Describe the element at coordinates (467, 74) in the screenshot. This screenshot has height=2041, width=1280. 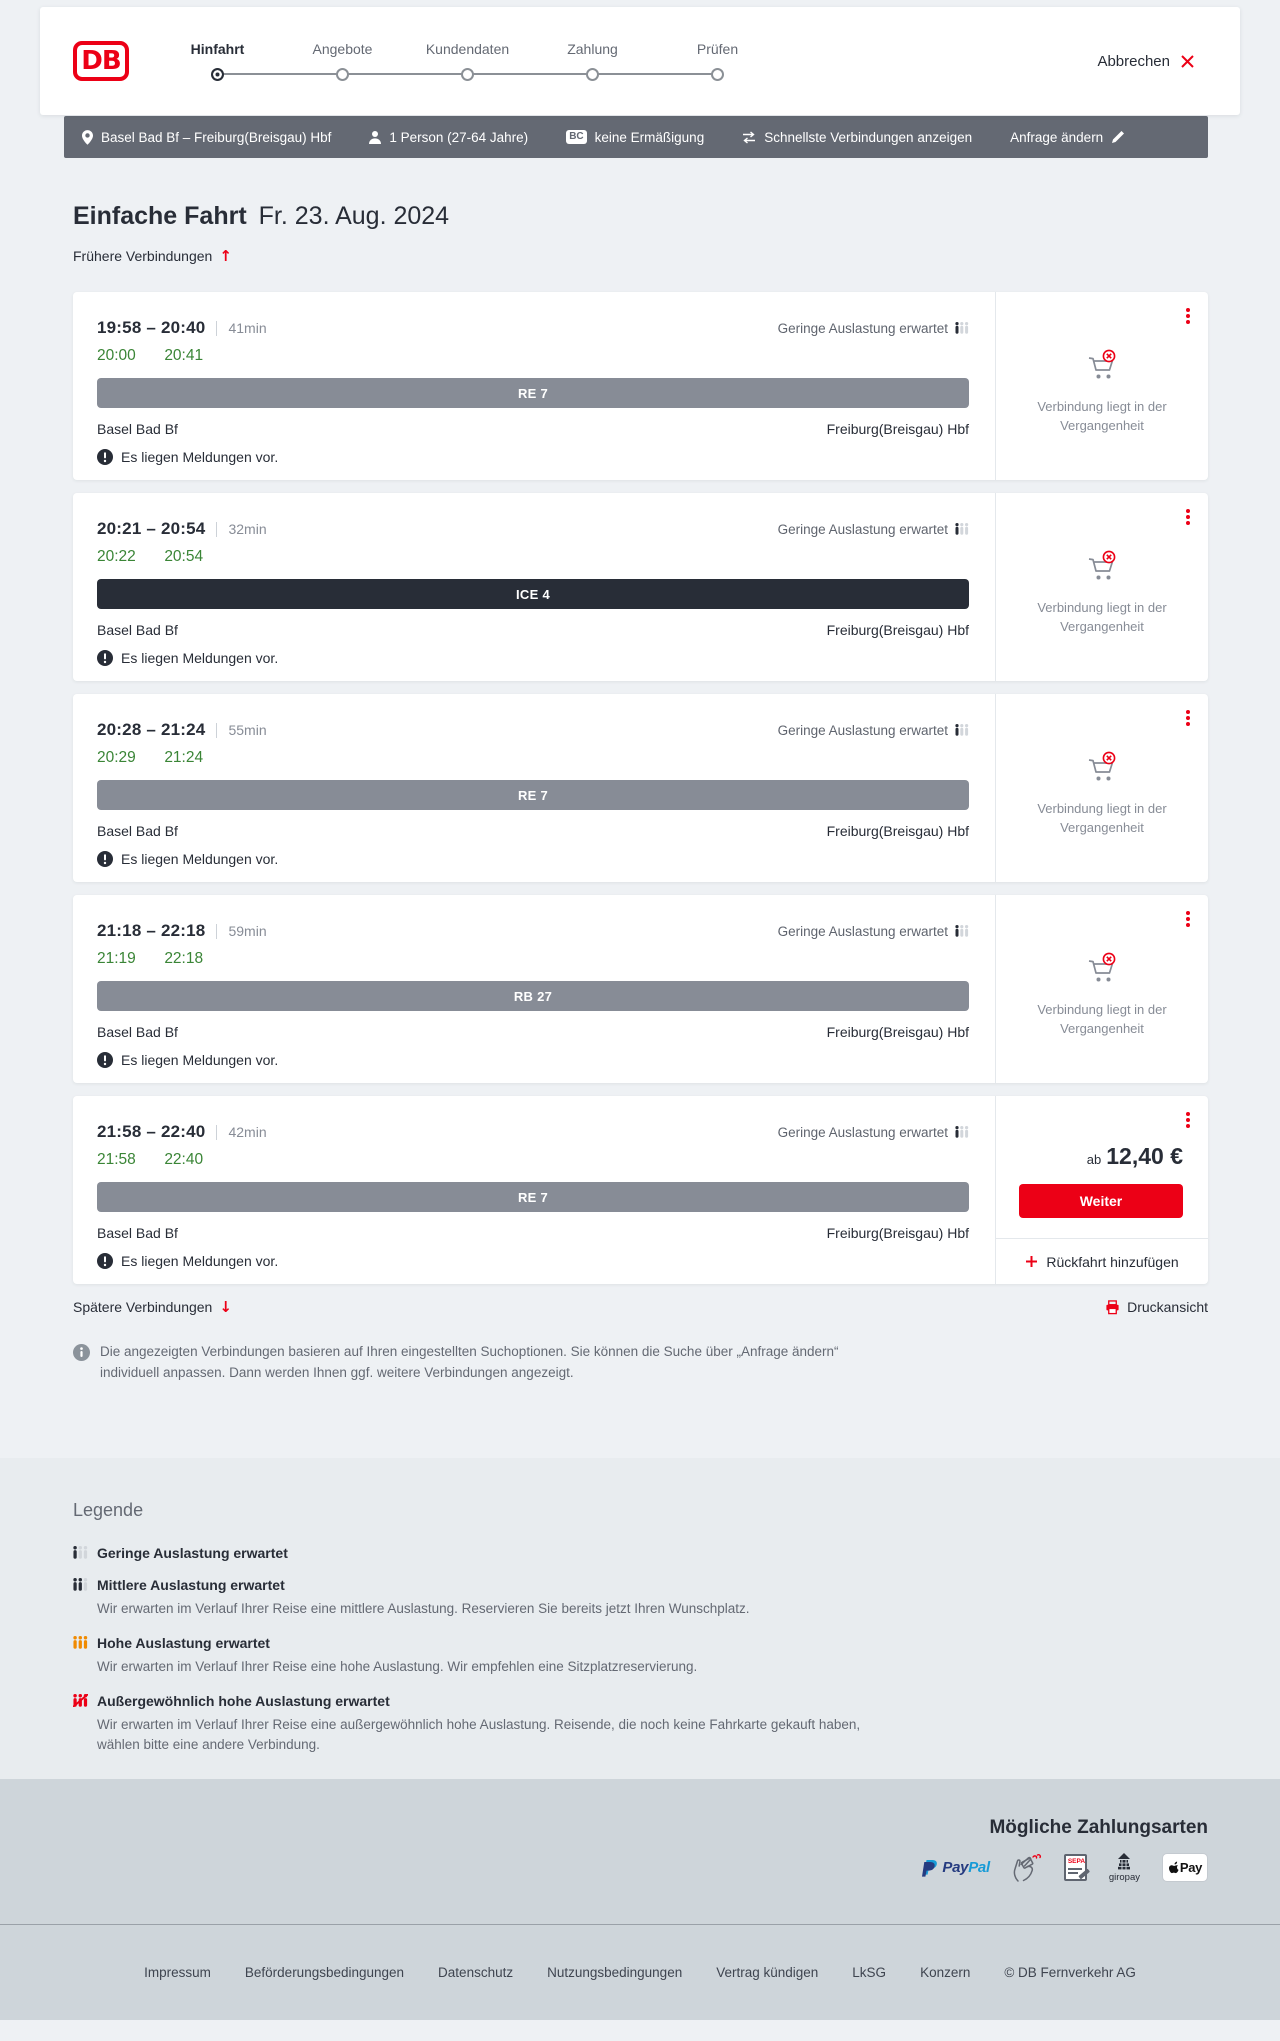
I see `step-dot` at that location.